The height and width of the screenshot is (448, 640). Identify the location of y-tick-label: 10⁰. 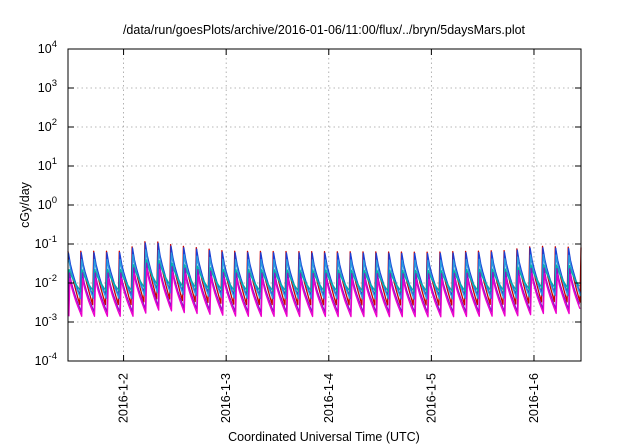
(47, 203).